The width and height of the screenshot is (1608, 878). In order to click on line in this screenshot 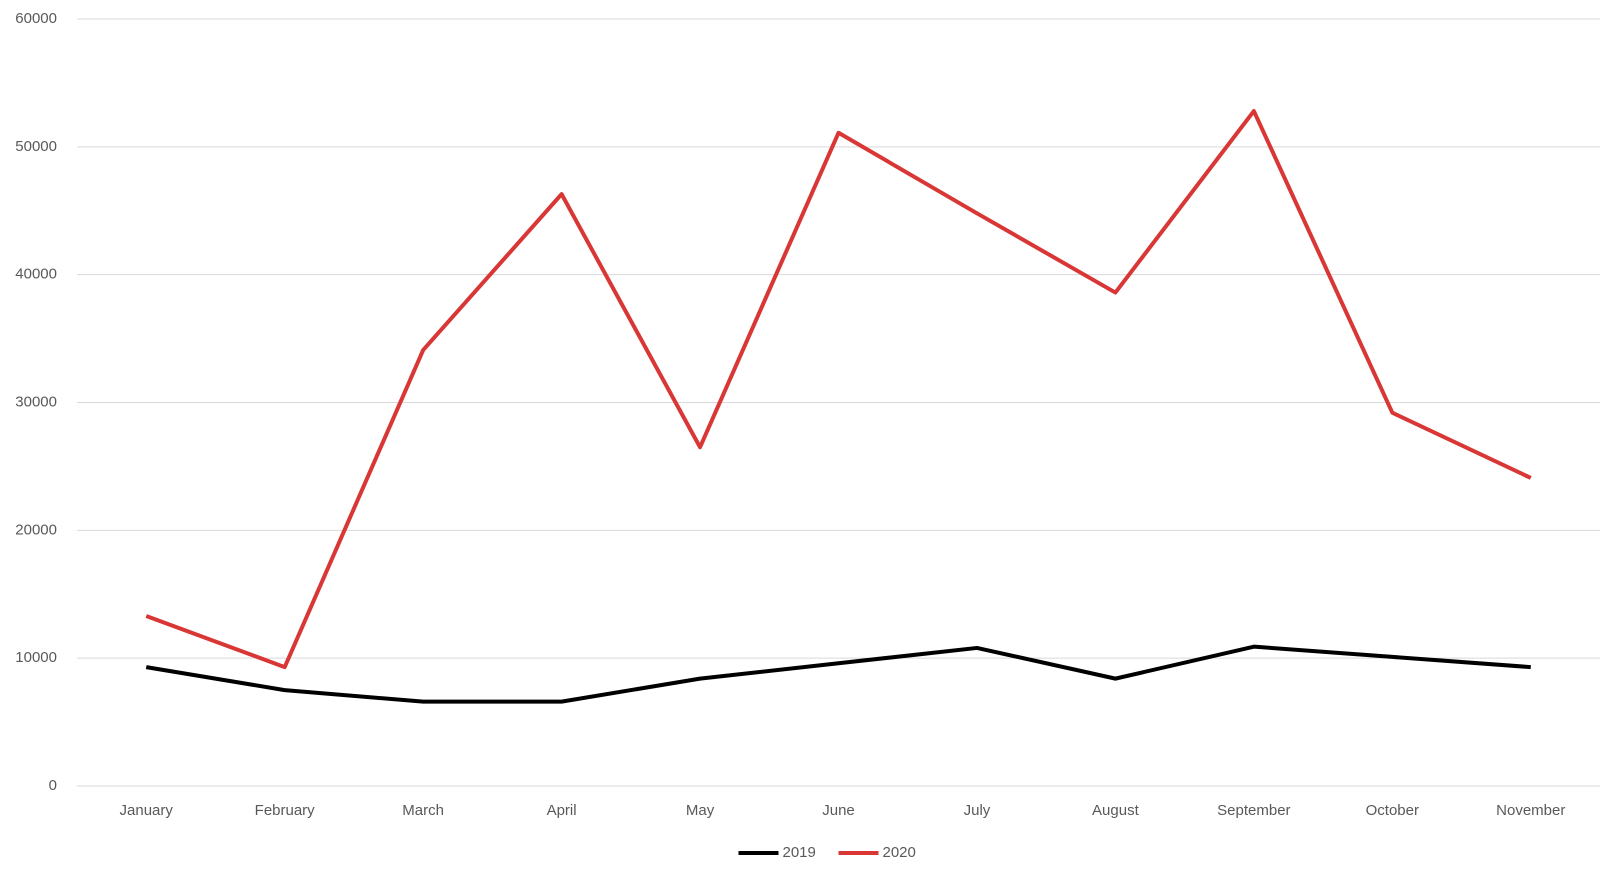, I will do `click(838, 674)`.